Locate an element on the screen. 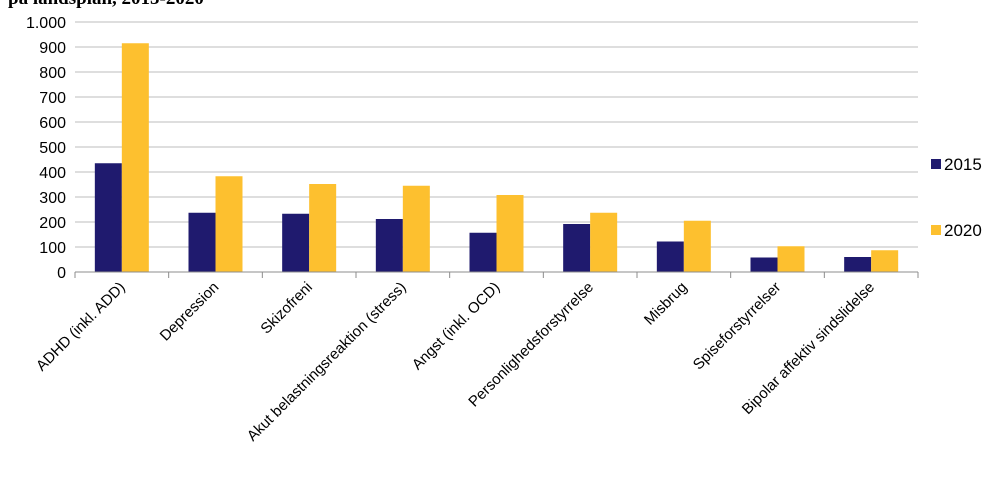 This screenshot has height=477, width=990. y-tick-label: 200 is located at coordinates (52, 223).